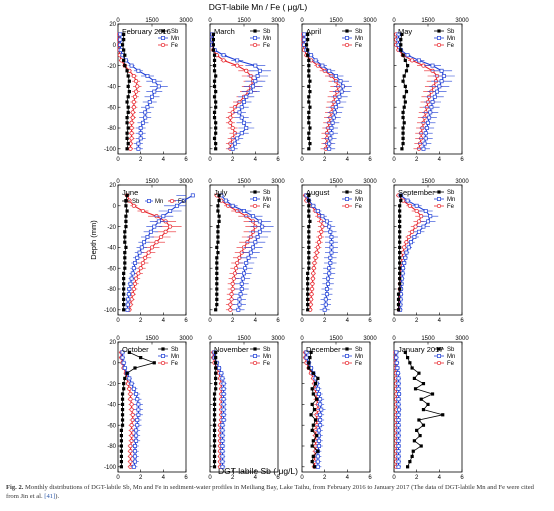 Image resolution: width=554 pixels, height=511 pixels. What do you see at coordinates (111, 67) in the screenshot?
I see `y-tick-label: -20` at bounding box center [111, 67].